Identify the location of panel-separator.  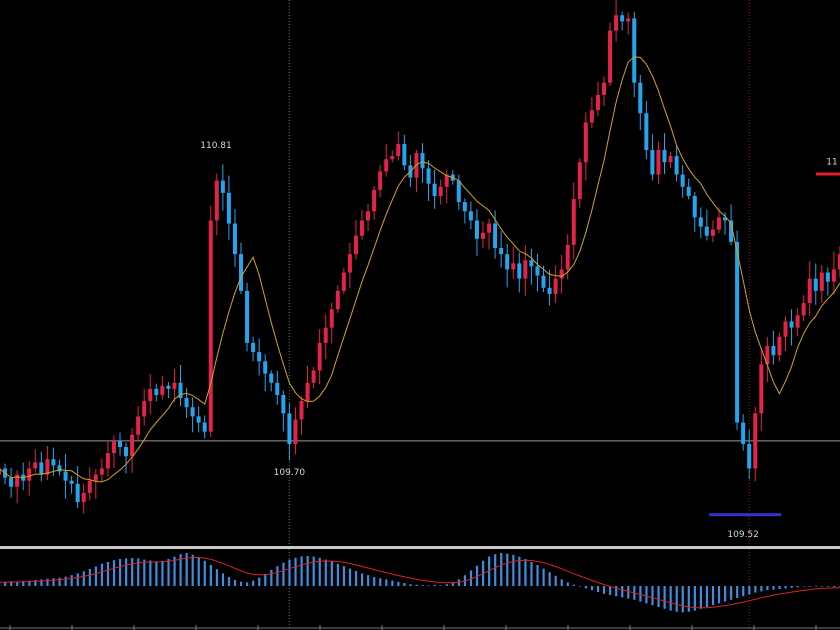
(420, 547).